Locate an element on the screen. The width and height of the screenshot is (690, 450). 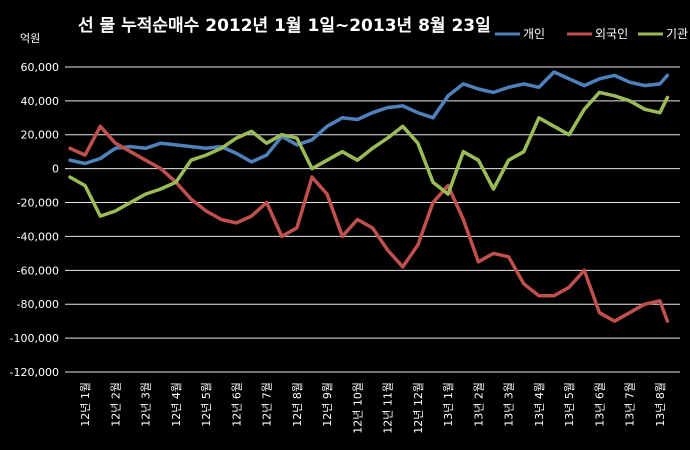
x-tick-label: 12년 10월 is located at coordinates (357, 408).